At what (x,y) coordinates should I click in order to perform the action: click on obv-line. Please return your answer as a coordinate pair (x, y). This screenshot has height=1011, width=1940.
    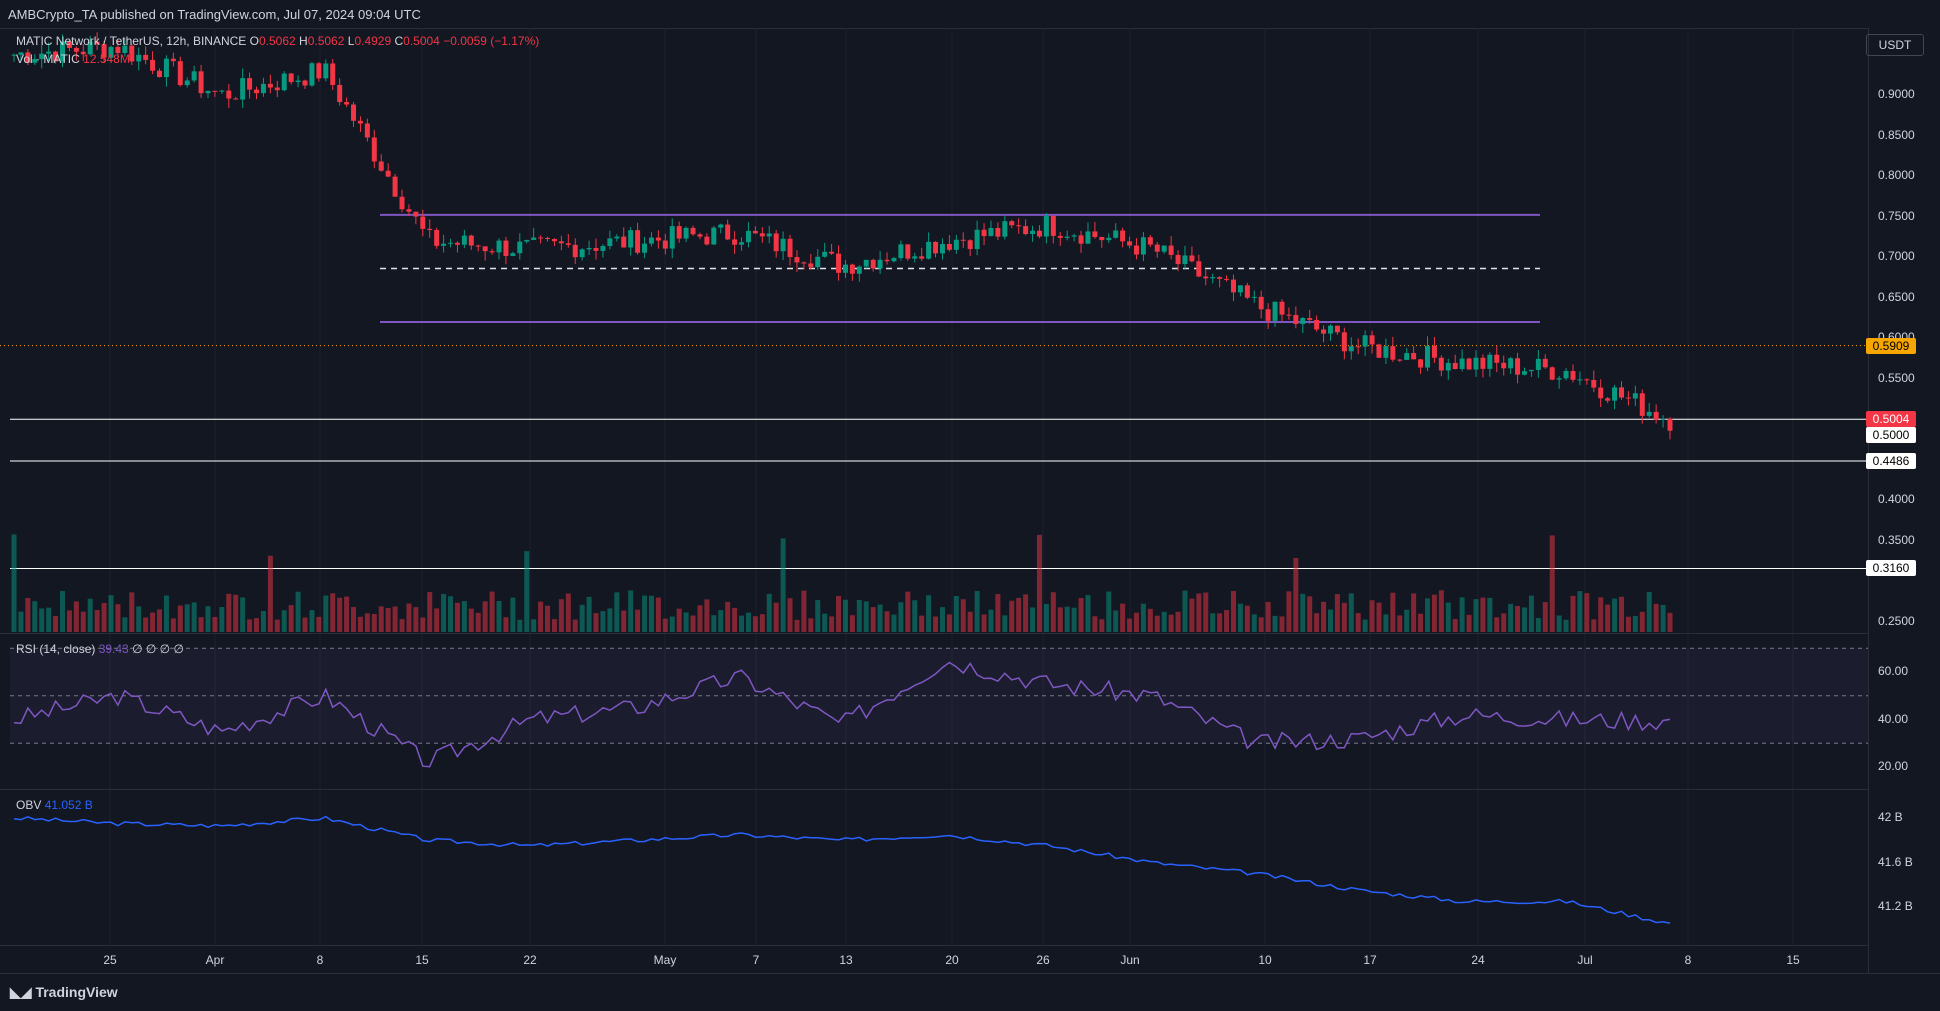
    Looking at the image, I should click on (842, 869).